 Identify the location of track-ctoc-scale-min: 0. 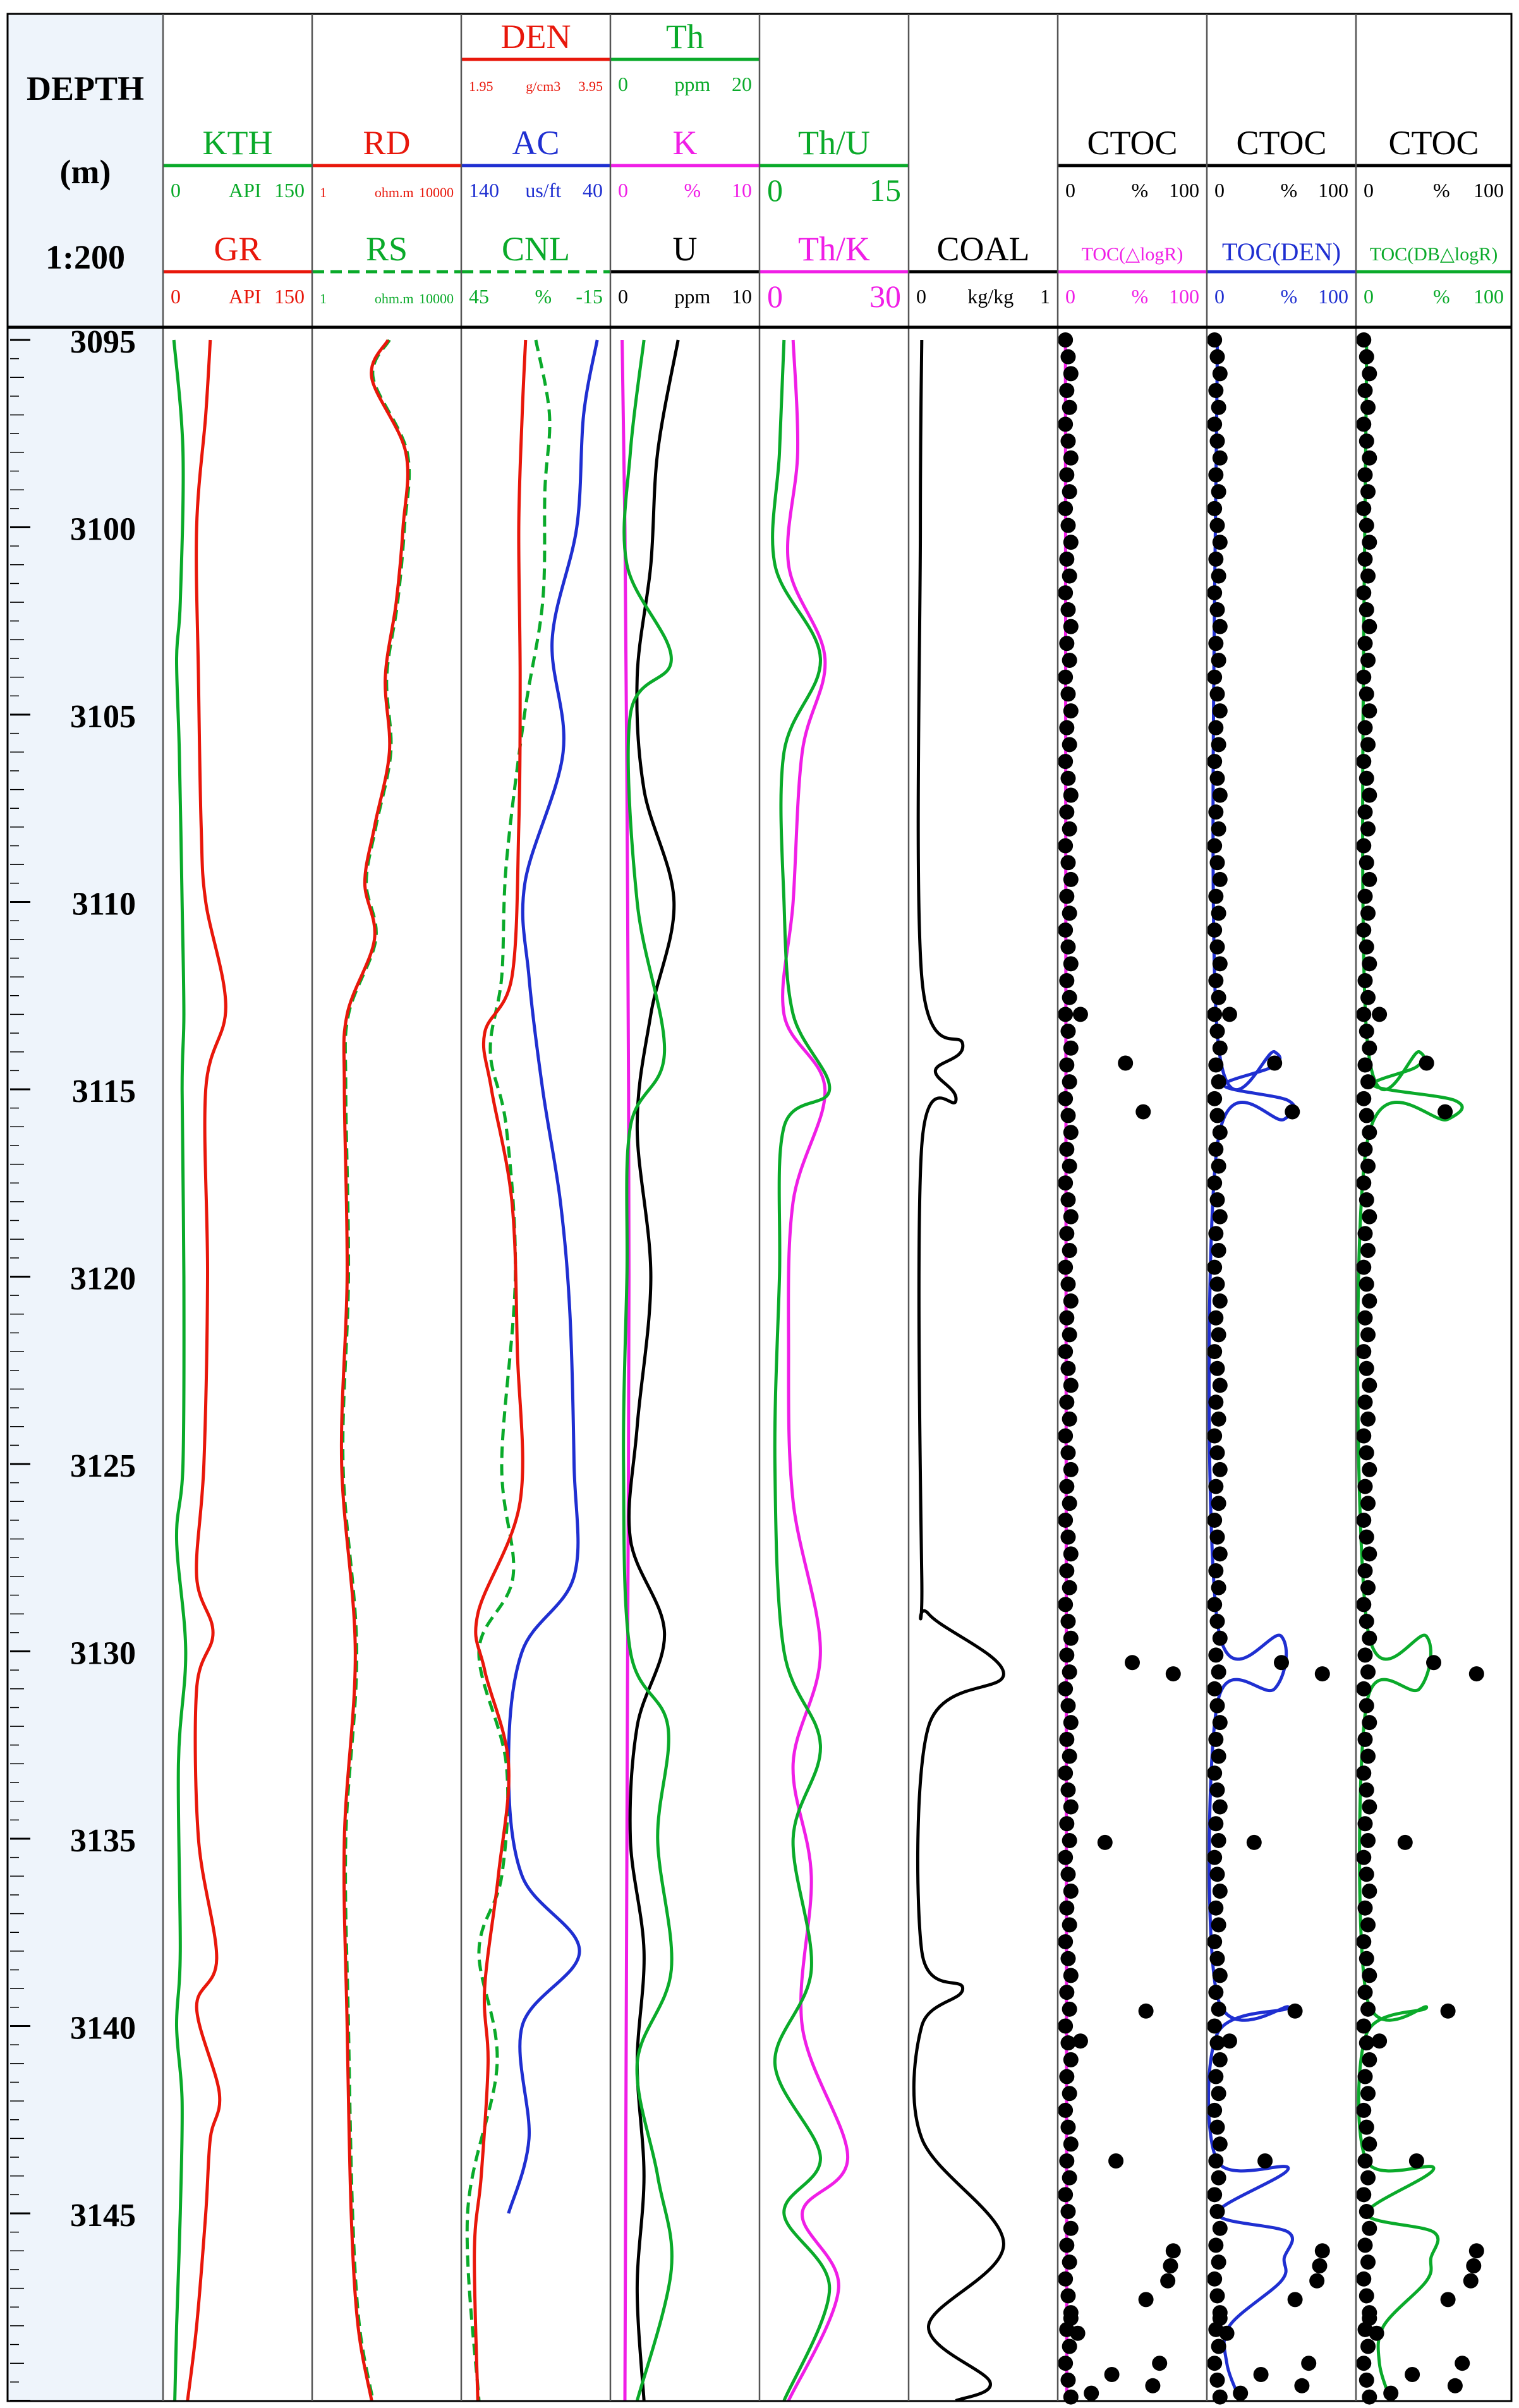
(1369, 191).